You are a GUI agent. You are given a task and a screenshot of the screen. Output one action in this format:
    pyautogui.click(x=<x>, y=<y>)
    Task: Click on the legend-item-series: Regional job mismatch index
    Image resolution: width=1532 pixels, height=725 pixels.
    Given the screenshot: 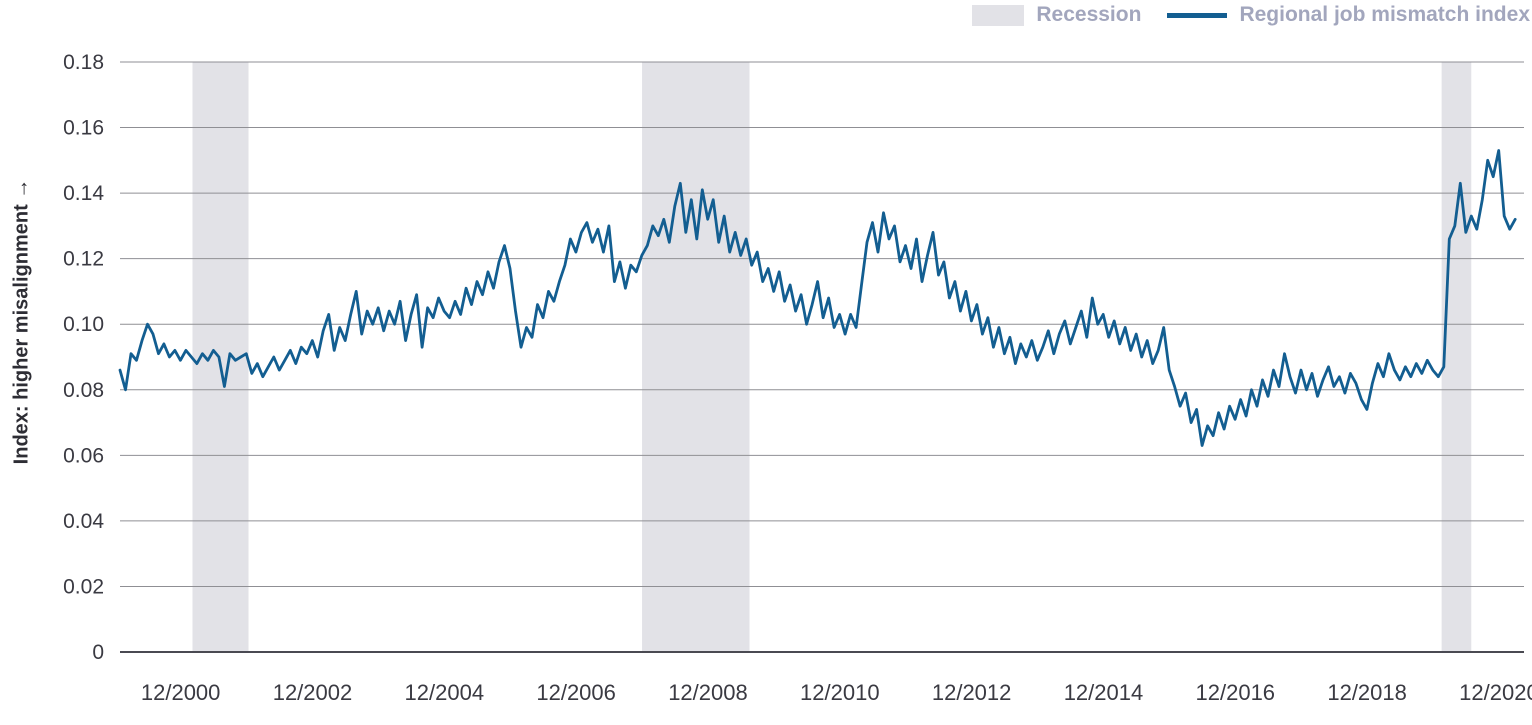 What is the action you would take?
    pyautogui.click(x=1348, y=15)
    